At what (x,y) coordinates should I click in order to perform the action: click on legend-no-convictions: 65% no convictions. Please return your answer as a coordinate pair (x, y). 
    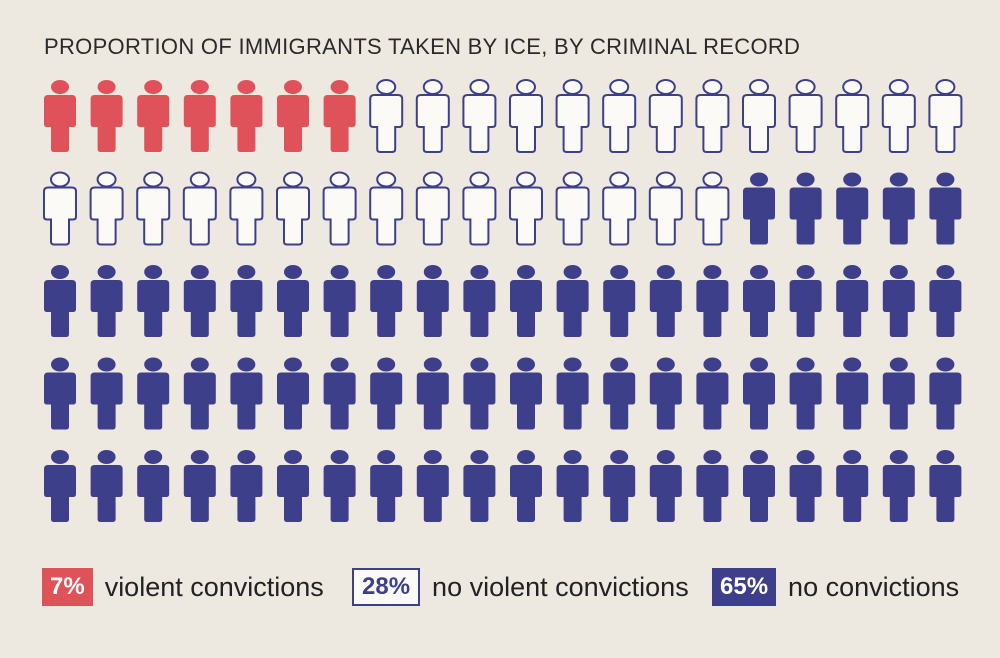
    Looking at the image, I should click on (835, 587).